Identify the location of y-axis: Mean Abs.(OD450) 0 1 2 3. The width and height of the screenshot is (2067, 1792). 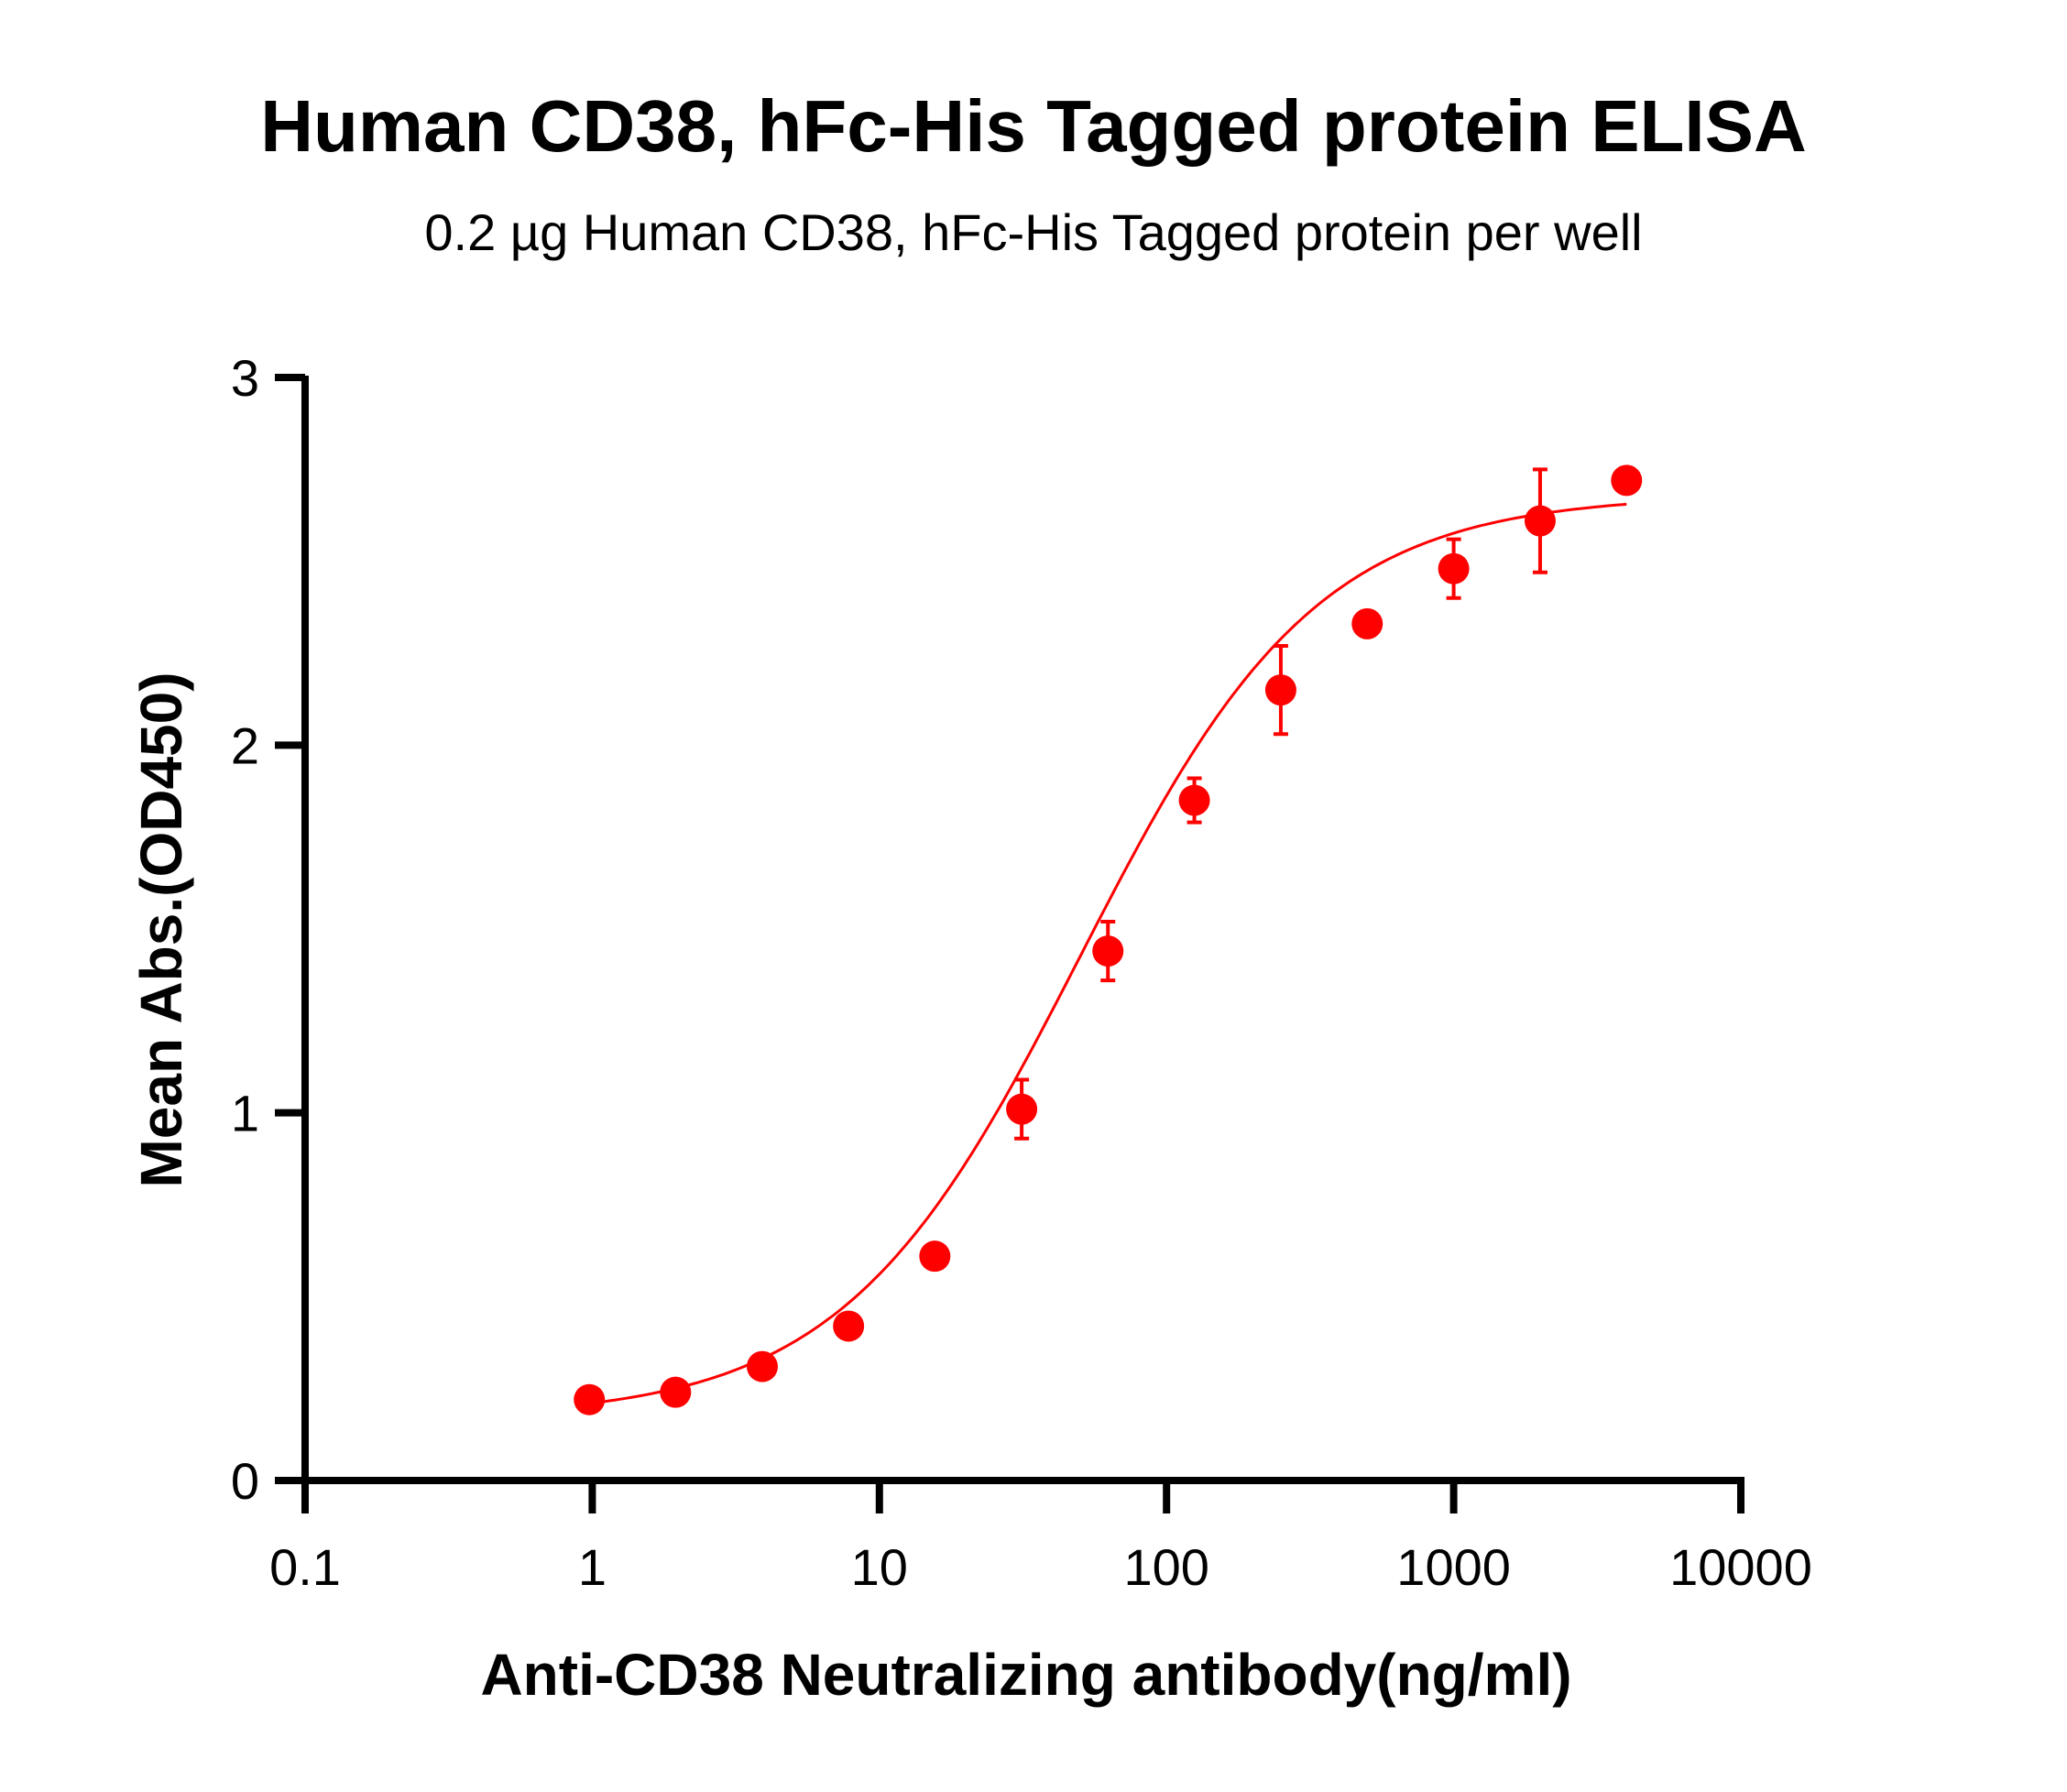
(218, 930).